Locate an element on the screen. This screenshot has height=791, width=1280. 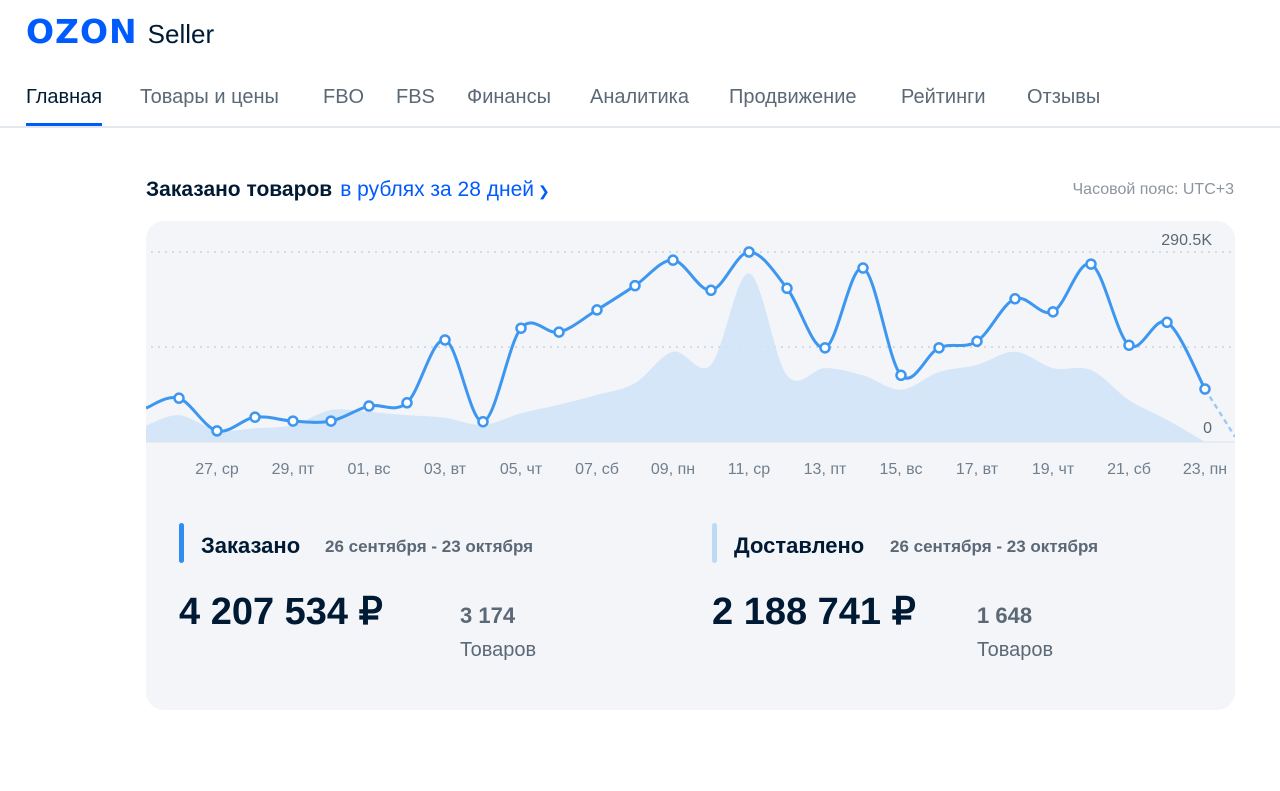
y-tick-label: 290.5K is located at coordinates (1186, 240).